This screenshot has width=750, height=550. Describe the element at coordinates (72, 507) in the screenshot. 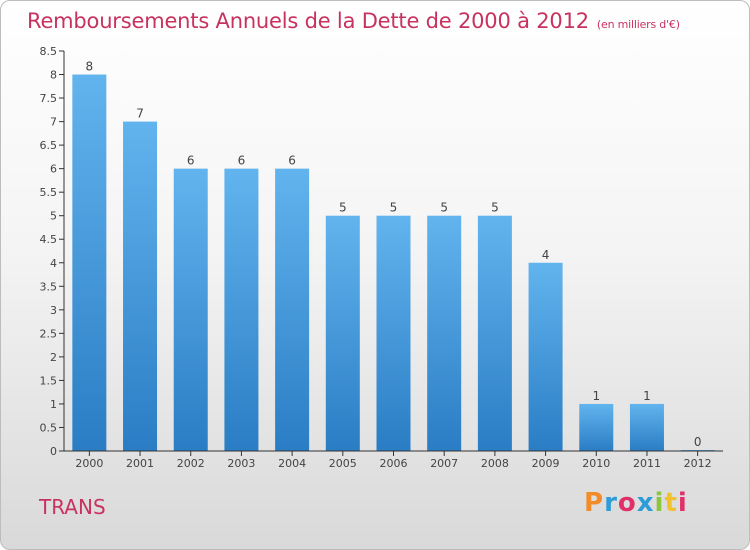

I see `entity-name: TRANS` at that location.